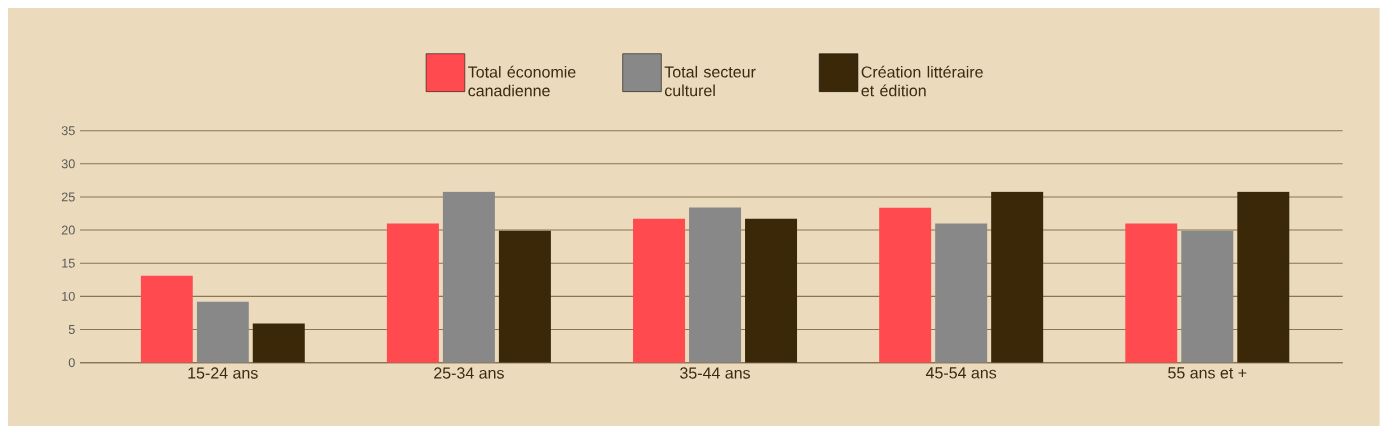 Image resolution: width=1385 pixels, height=434 pixels. Describe the element at coordinates (223, 373) in the screenshot. I see `x-tick-label: 15-24 ans` at that location.